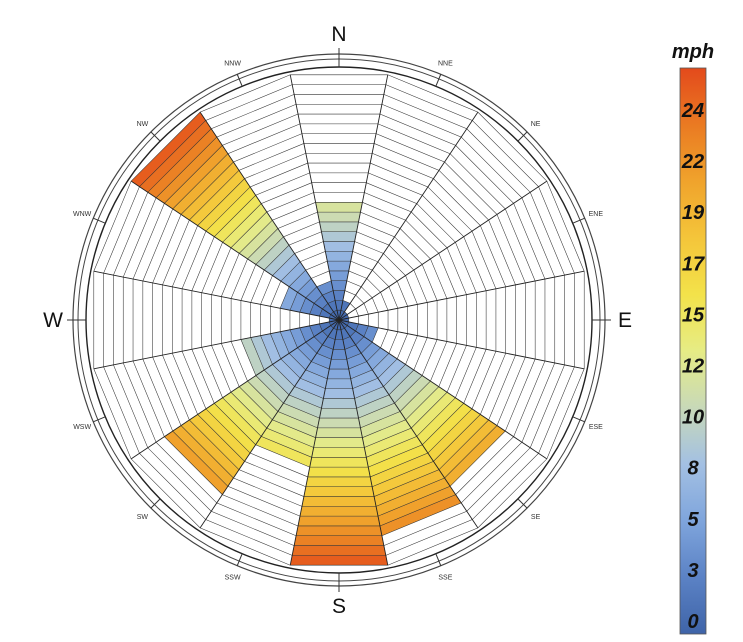 This screenshot has width=743, height=642. What do you see at coordinates (693, 315) in the screenshot?
I see `colorbar-tick-label: 15` at bounding box center [693, 315].